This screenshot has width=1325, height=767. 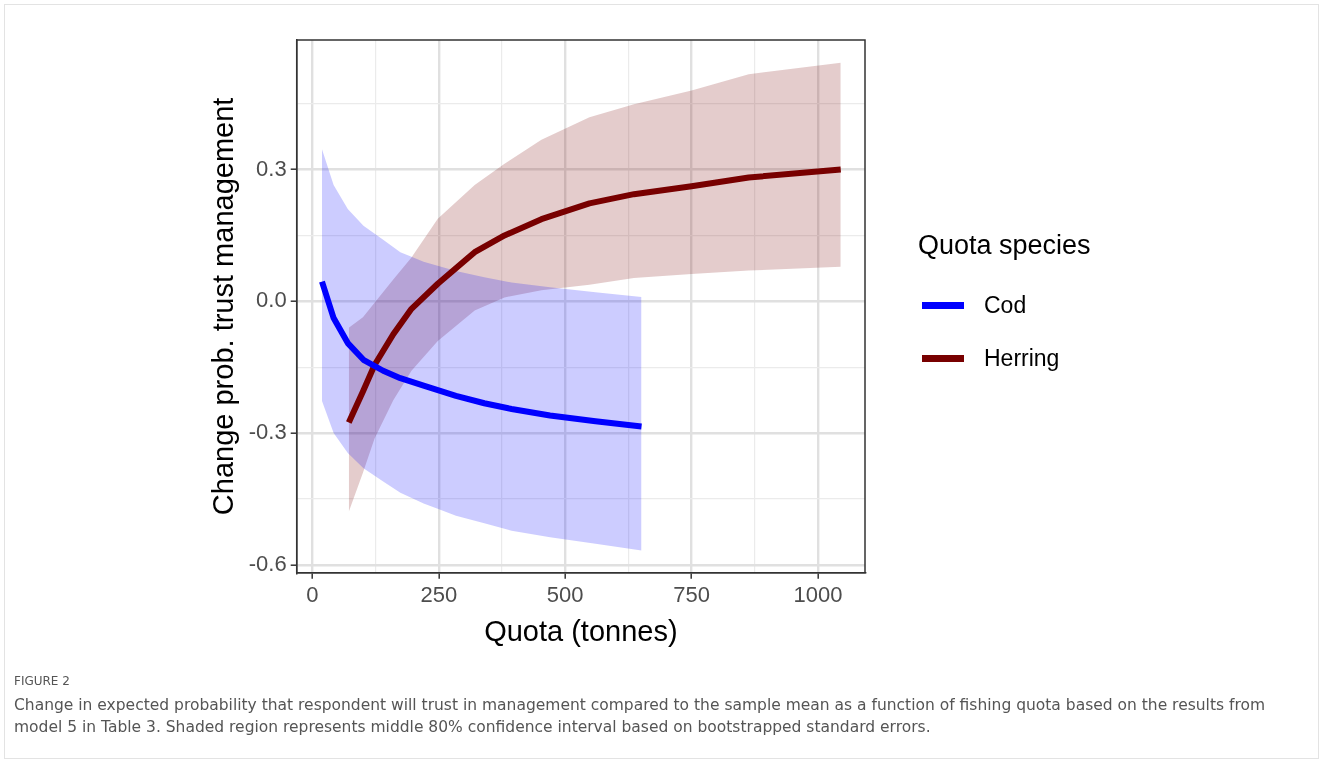 I want to click on x-tick-label: 0, so click(x=312, y=595).